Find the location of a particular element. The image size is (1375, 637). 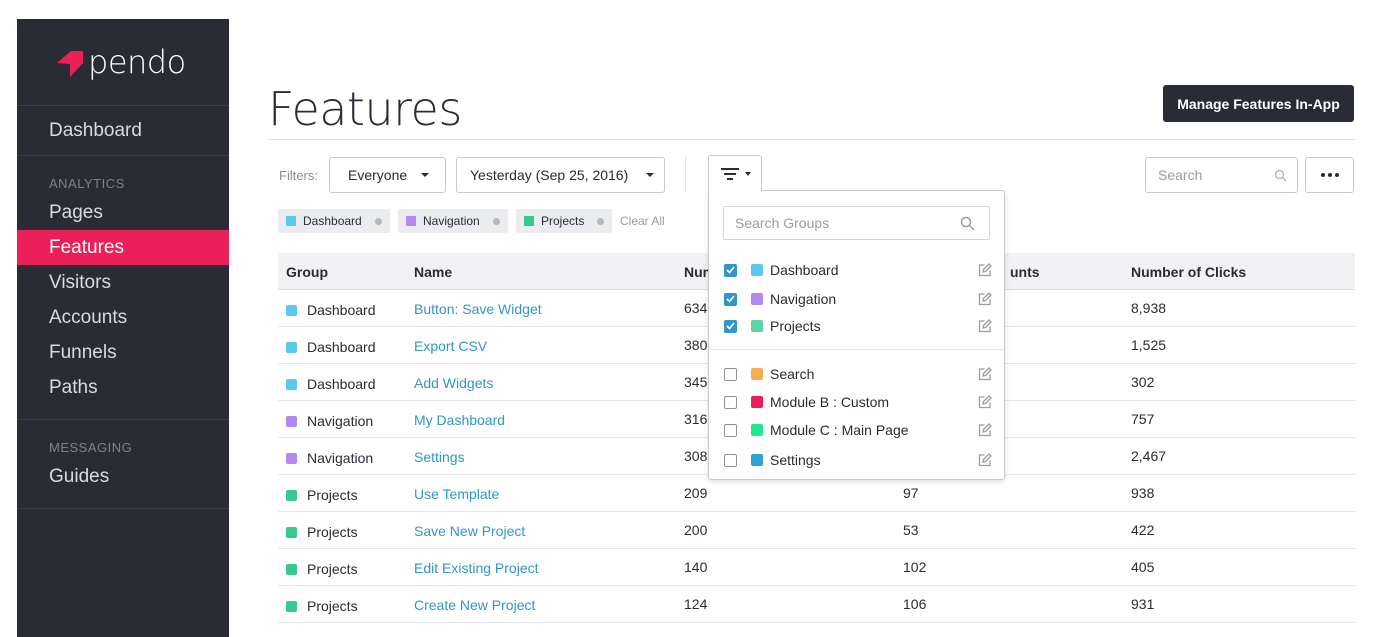

brand-name: pendo is located at coordinates (137, 62).